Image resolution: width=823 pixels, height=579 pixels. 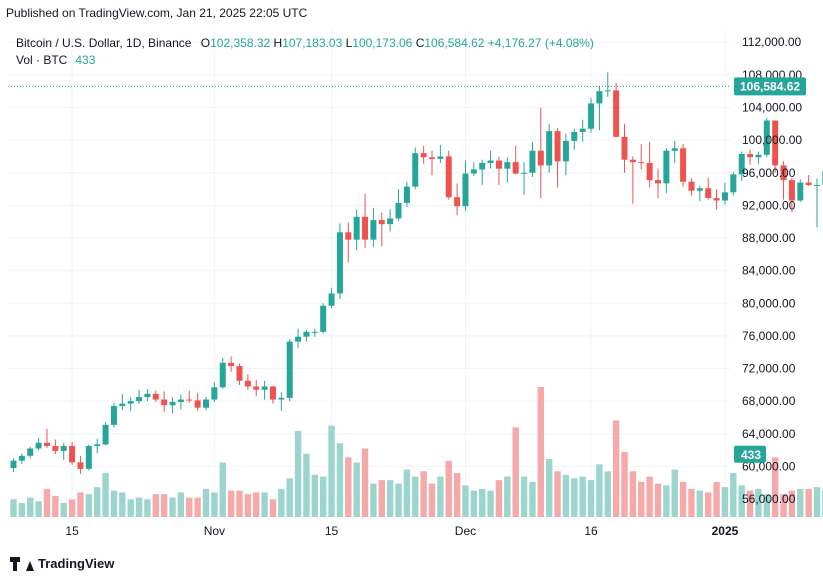 What do you see at coordinates (104, 43) in the screenshot?
I see `symbol-label: Bitcoin / U.S. Dollar, 1D, Binance` at bounding box center [104, 43].